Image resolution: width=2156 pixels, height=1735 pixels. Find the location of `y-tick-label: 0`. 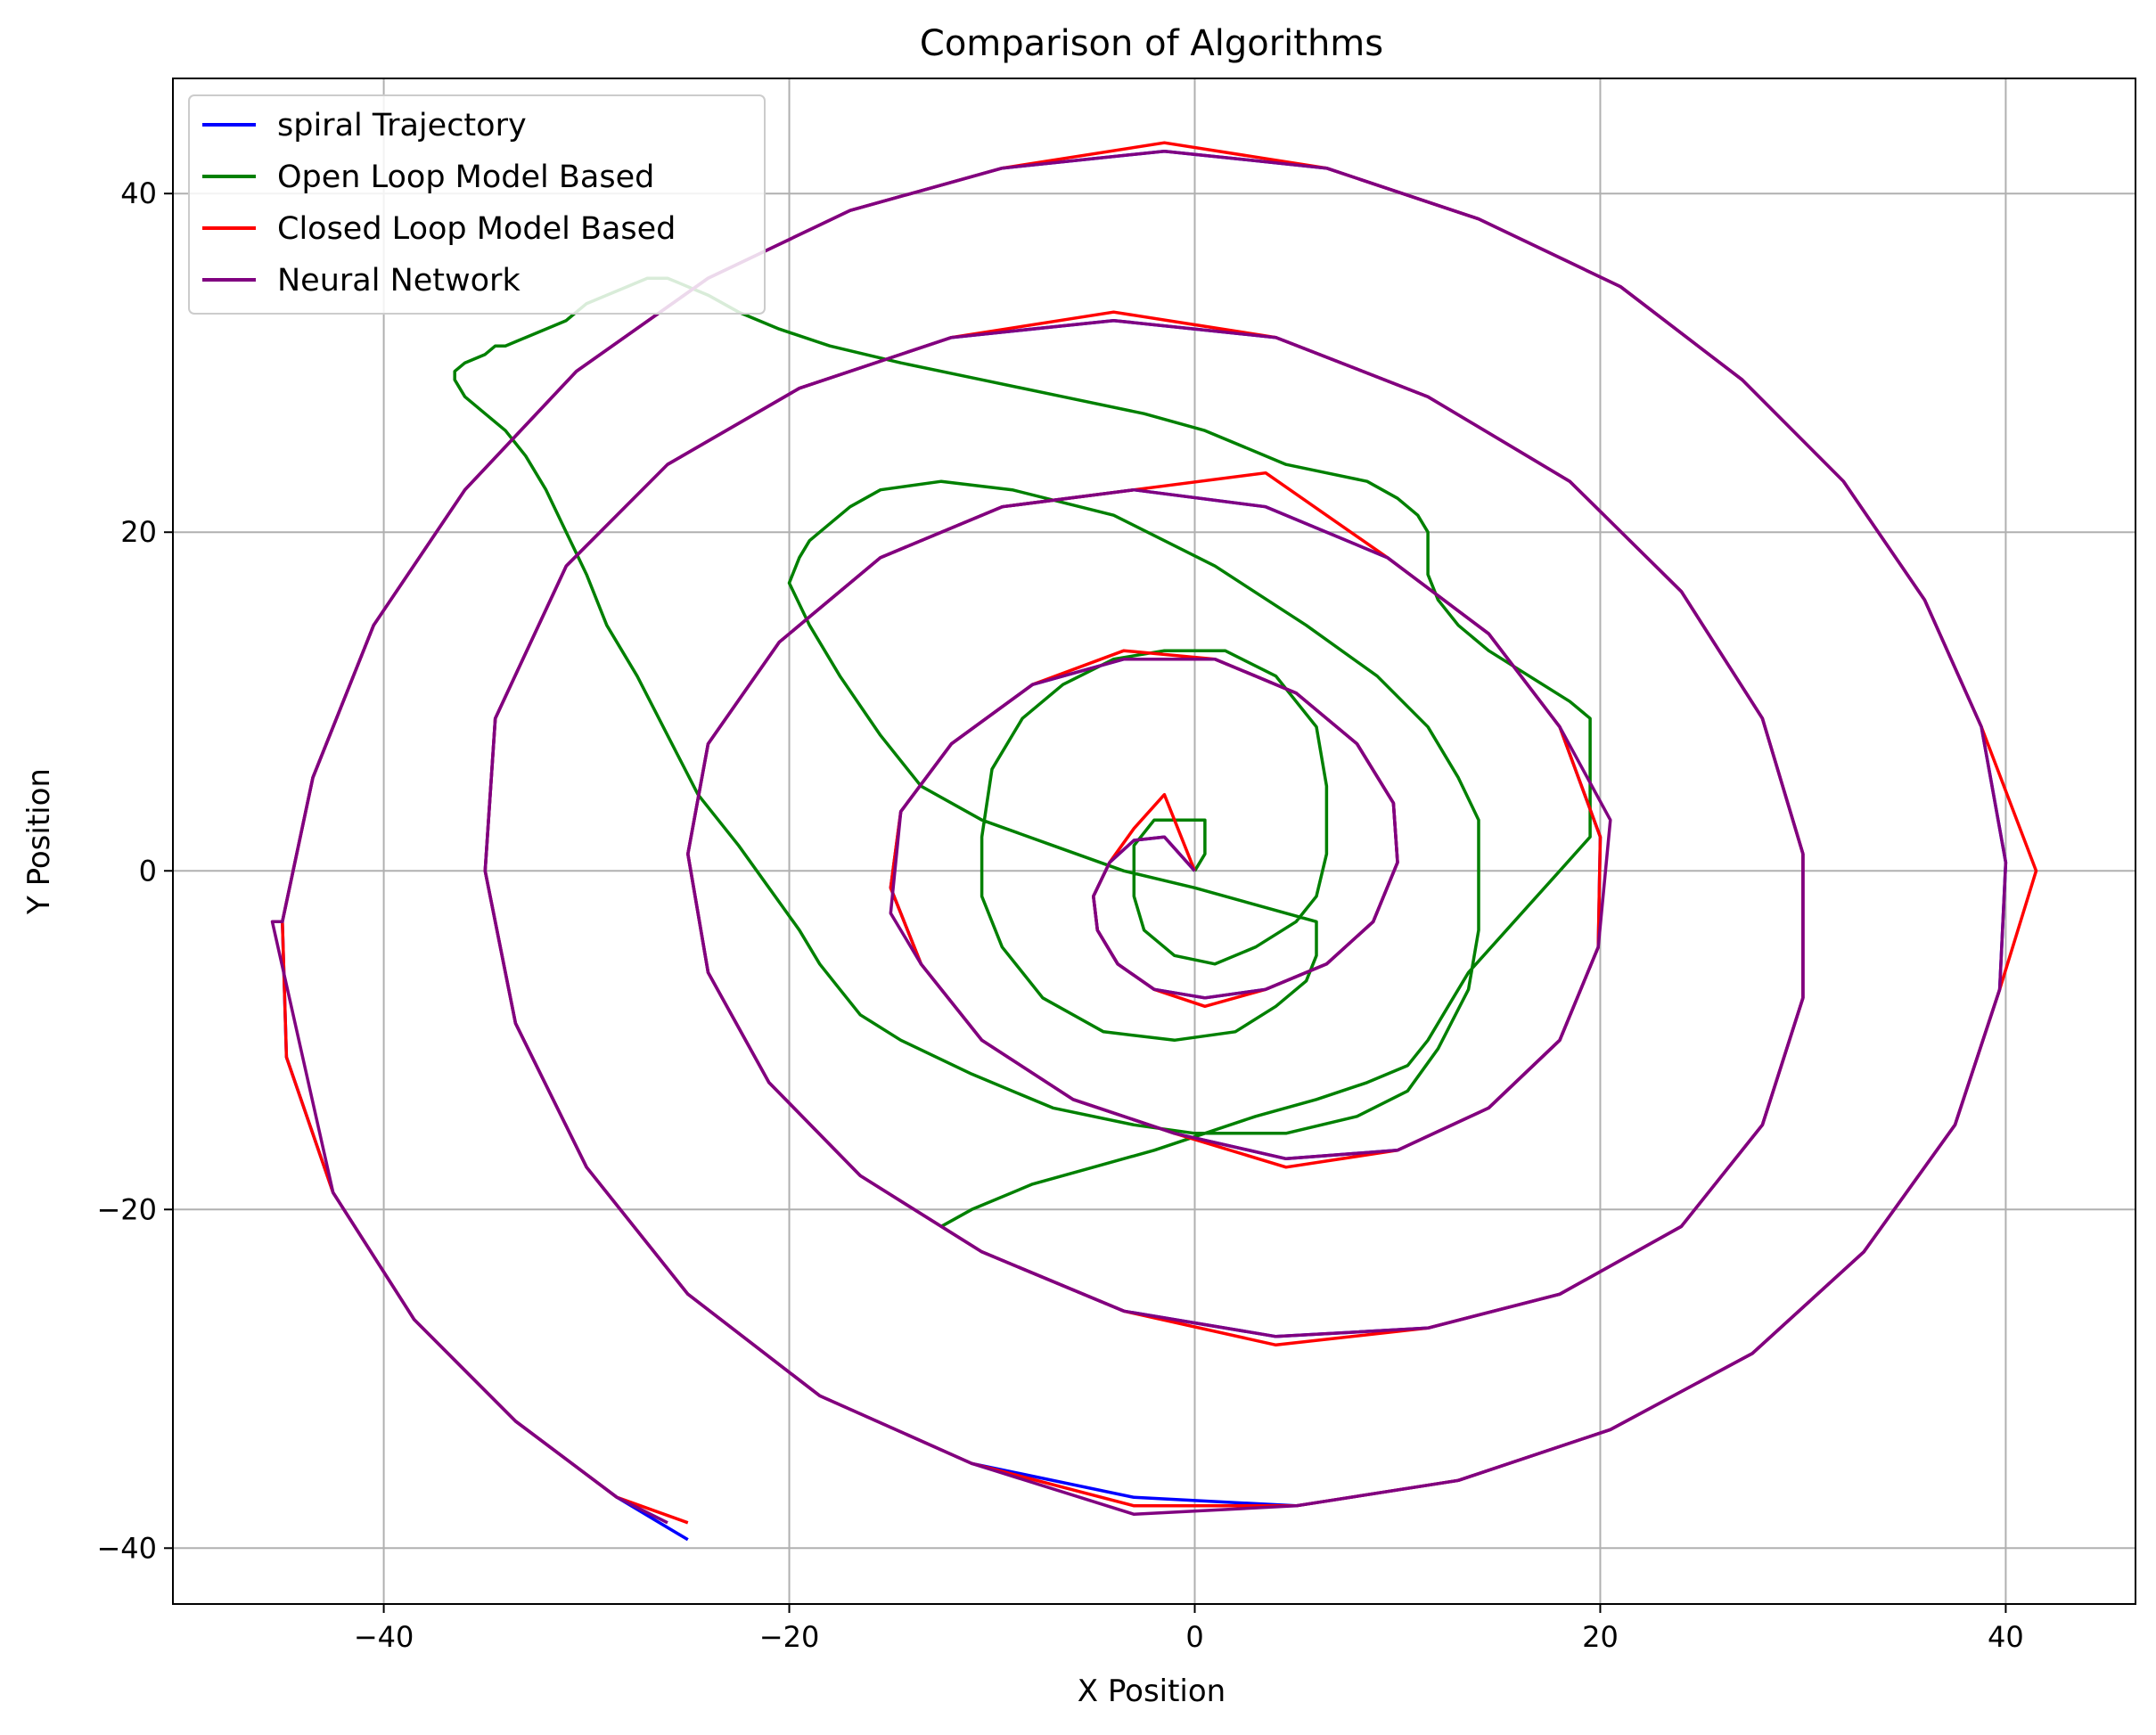

y-tick-label: 0 is located at coordinates (148, 871).